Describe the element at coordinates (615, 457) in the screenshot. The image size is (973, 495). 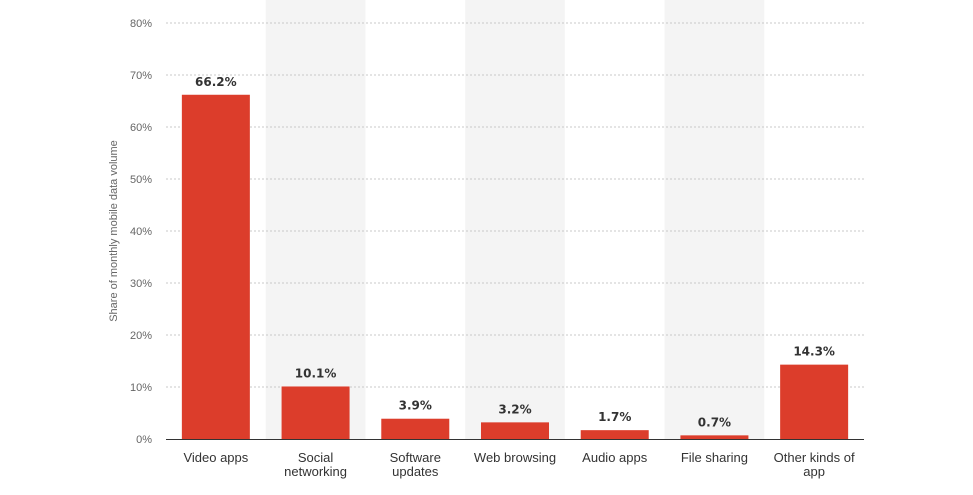
I see `x-tick-label: Audio apps` at that location.